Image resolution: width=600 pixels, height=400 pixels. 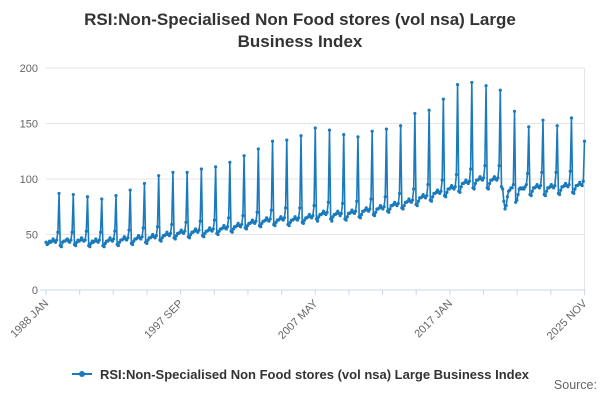 I want to click on legend-line-marker-icon, so click(x=81, y=374).